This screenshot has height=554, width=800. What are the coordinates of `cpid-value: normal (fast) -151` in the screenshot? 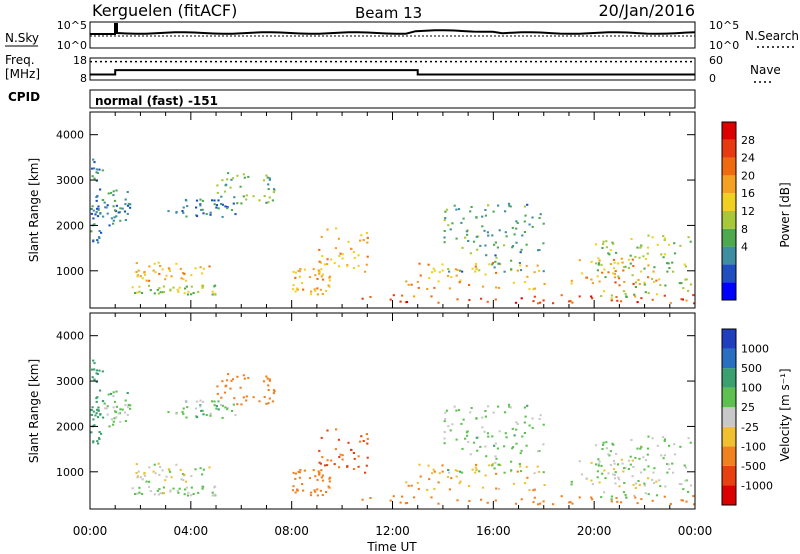 It's located at (156, 101).